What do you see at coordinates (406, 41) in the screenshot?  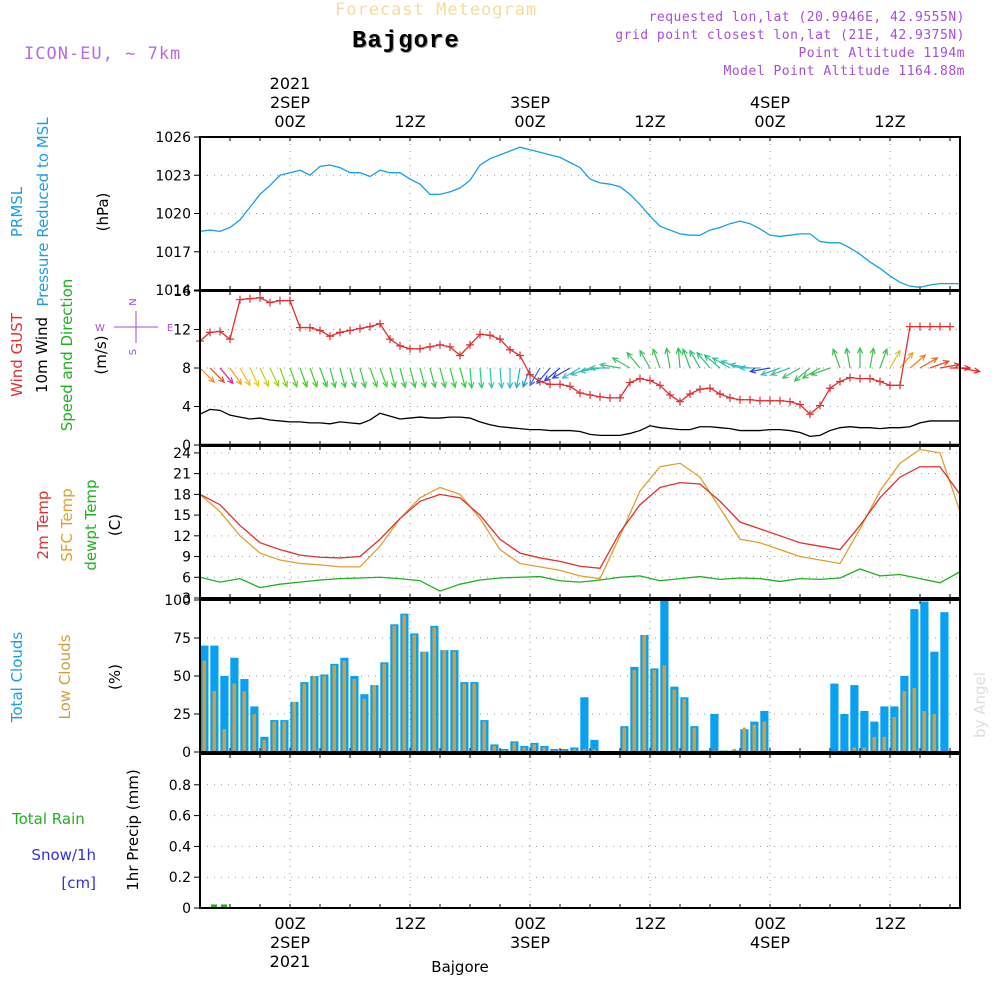 I see `station-name: Bajgore` at bounding box center [406, 41].